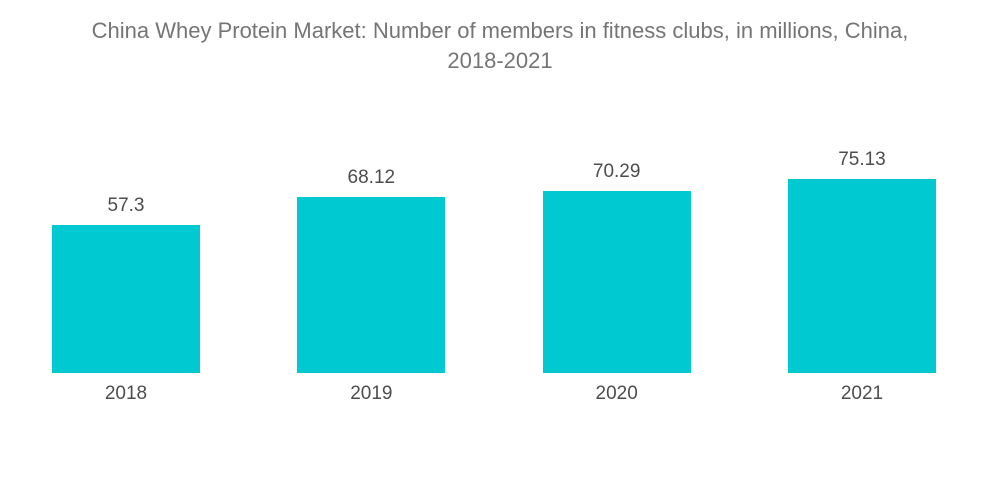 The height and width of the screenshot is (504, 1000). What do you see at coordinates (500, 60) in the screenshot?
I see `chart-title-line-2: 2018-2021` at bounding box center [500, 60].